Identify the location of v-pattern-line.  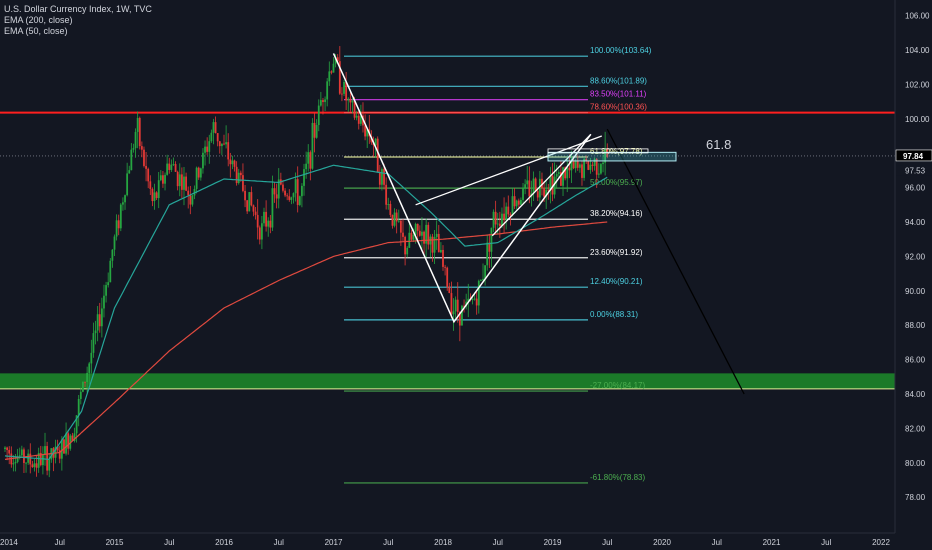
(462, 188).